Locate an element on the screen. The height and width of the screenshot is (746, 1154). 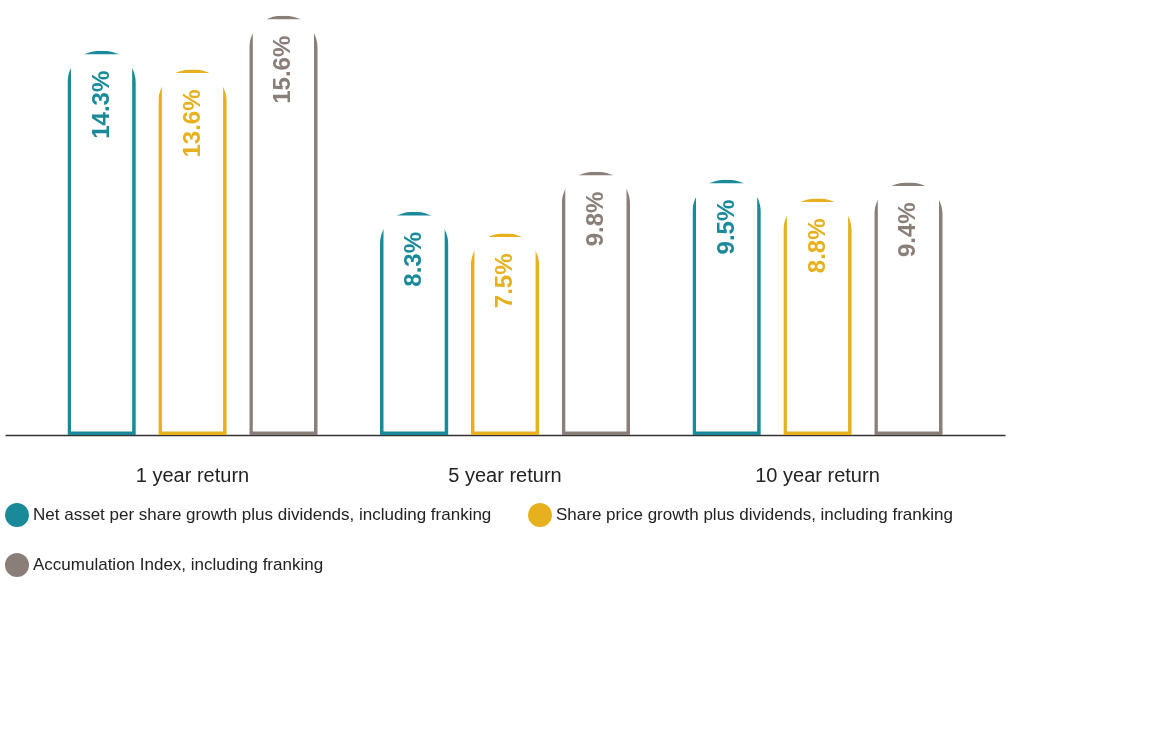
legend-label: Accumulation Index, including franking is located at coordinates (178, 564).